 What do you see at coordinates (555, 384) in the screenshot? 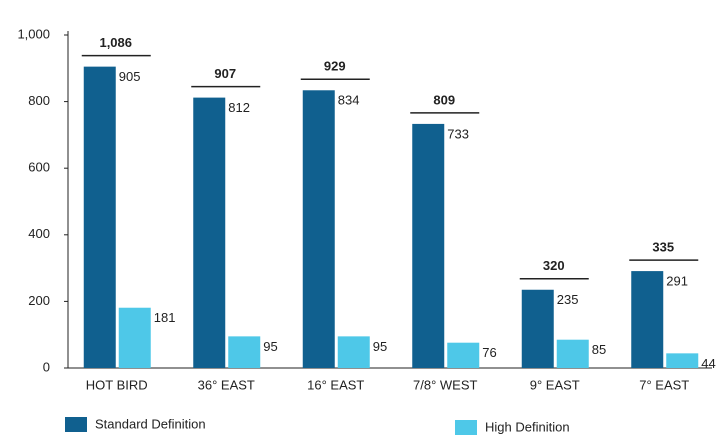
I see `x-tick-label: 9° EAST` at bounding box center [555, 384].